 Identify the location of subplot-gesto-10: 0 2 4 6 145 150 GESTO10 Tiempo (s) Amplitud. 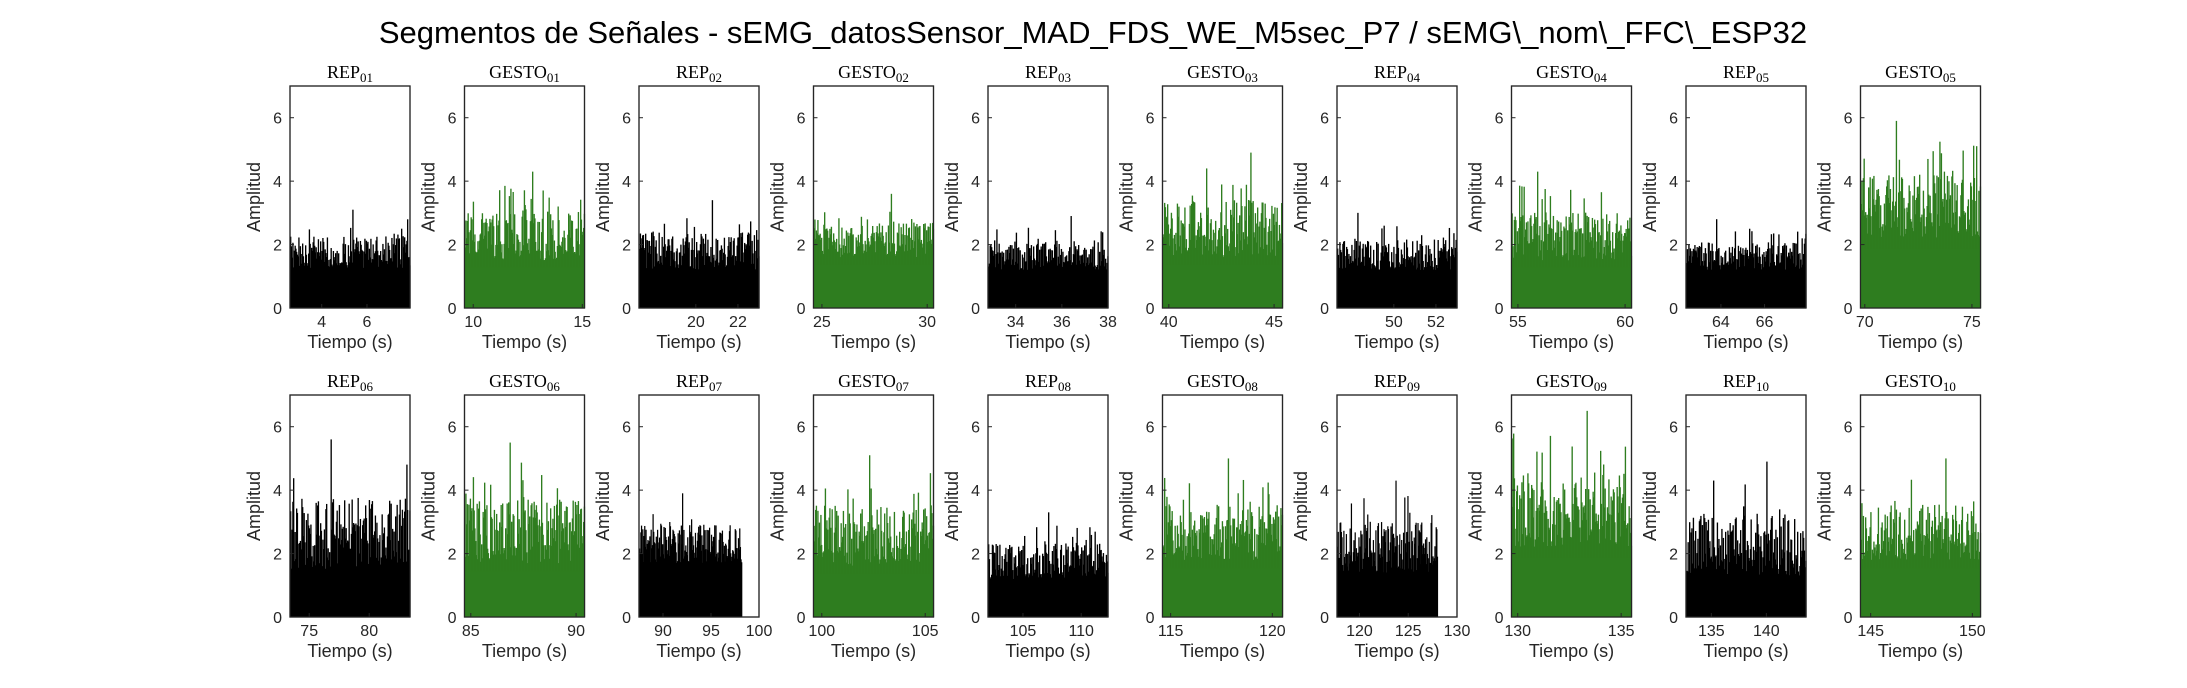
(1900, 516).